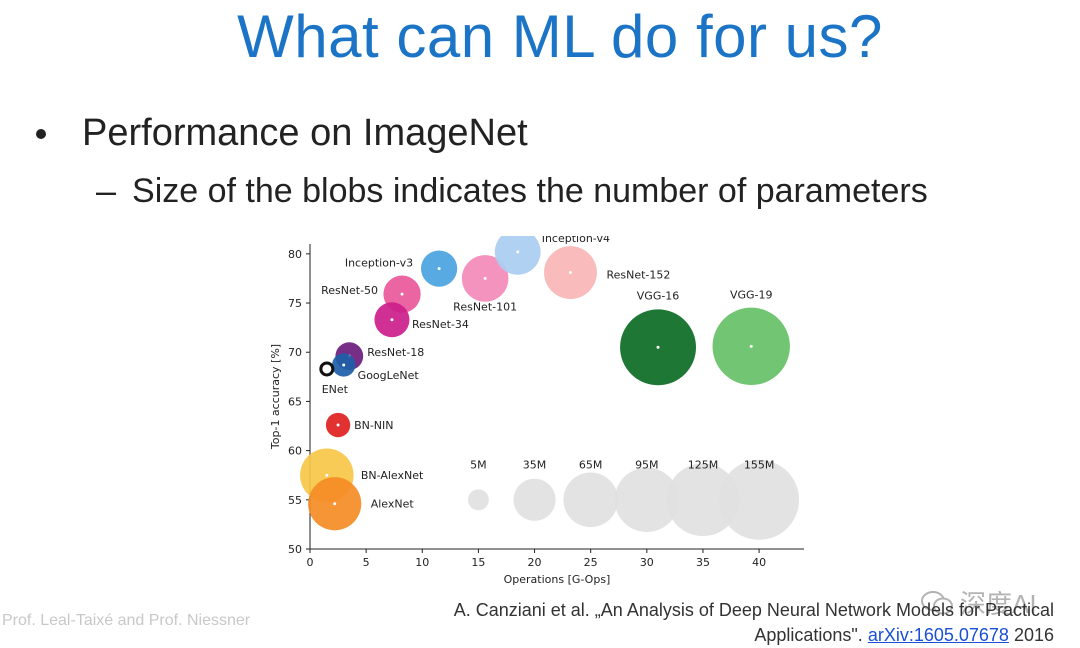 The image size is (1080, 648). Describe the element at coordinates (392, 475) in the screenshot. I see `data-label: BN-AlexNet` at that location.